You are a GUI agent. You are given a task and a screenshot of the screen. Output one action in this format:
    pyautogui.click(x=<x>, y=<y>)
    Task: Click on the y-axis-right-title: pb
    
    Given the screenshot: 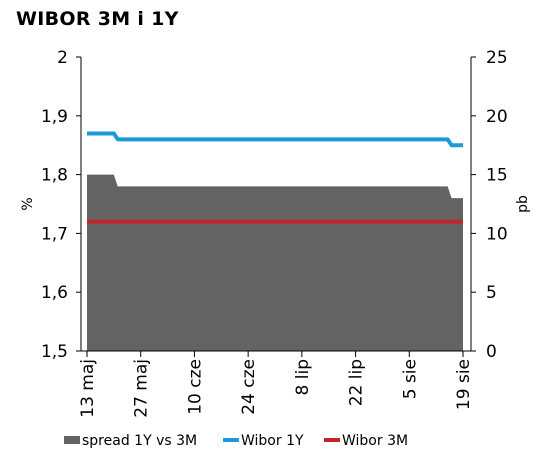 What is the action you would take?
    pyautogui.click(x=523, y=204)
    